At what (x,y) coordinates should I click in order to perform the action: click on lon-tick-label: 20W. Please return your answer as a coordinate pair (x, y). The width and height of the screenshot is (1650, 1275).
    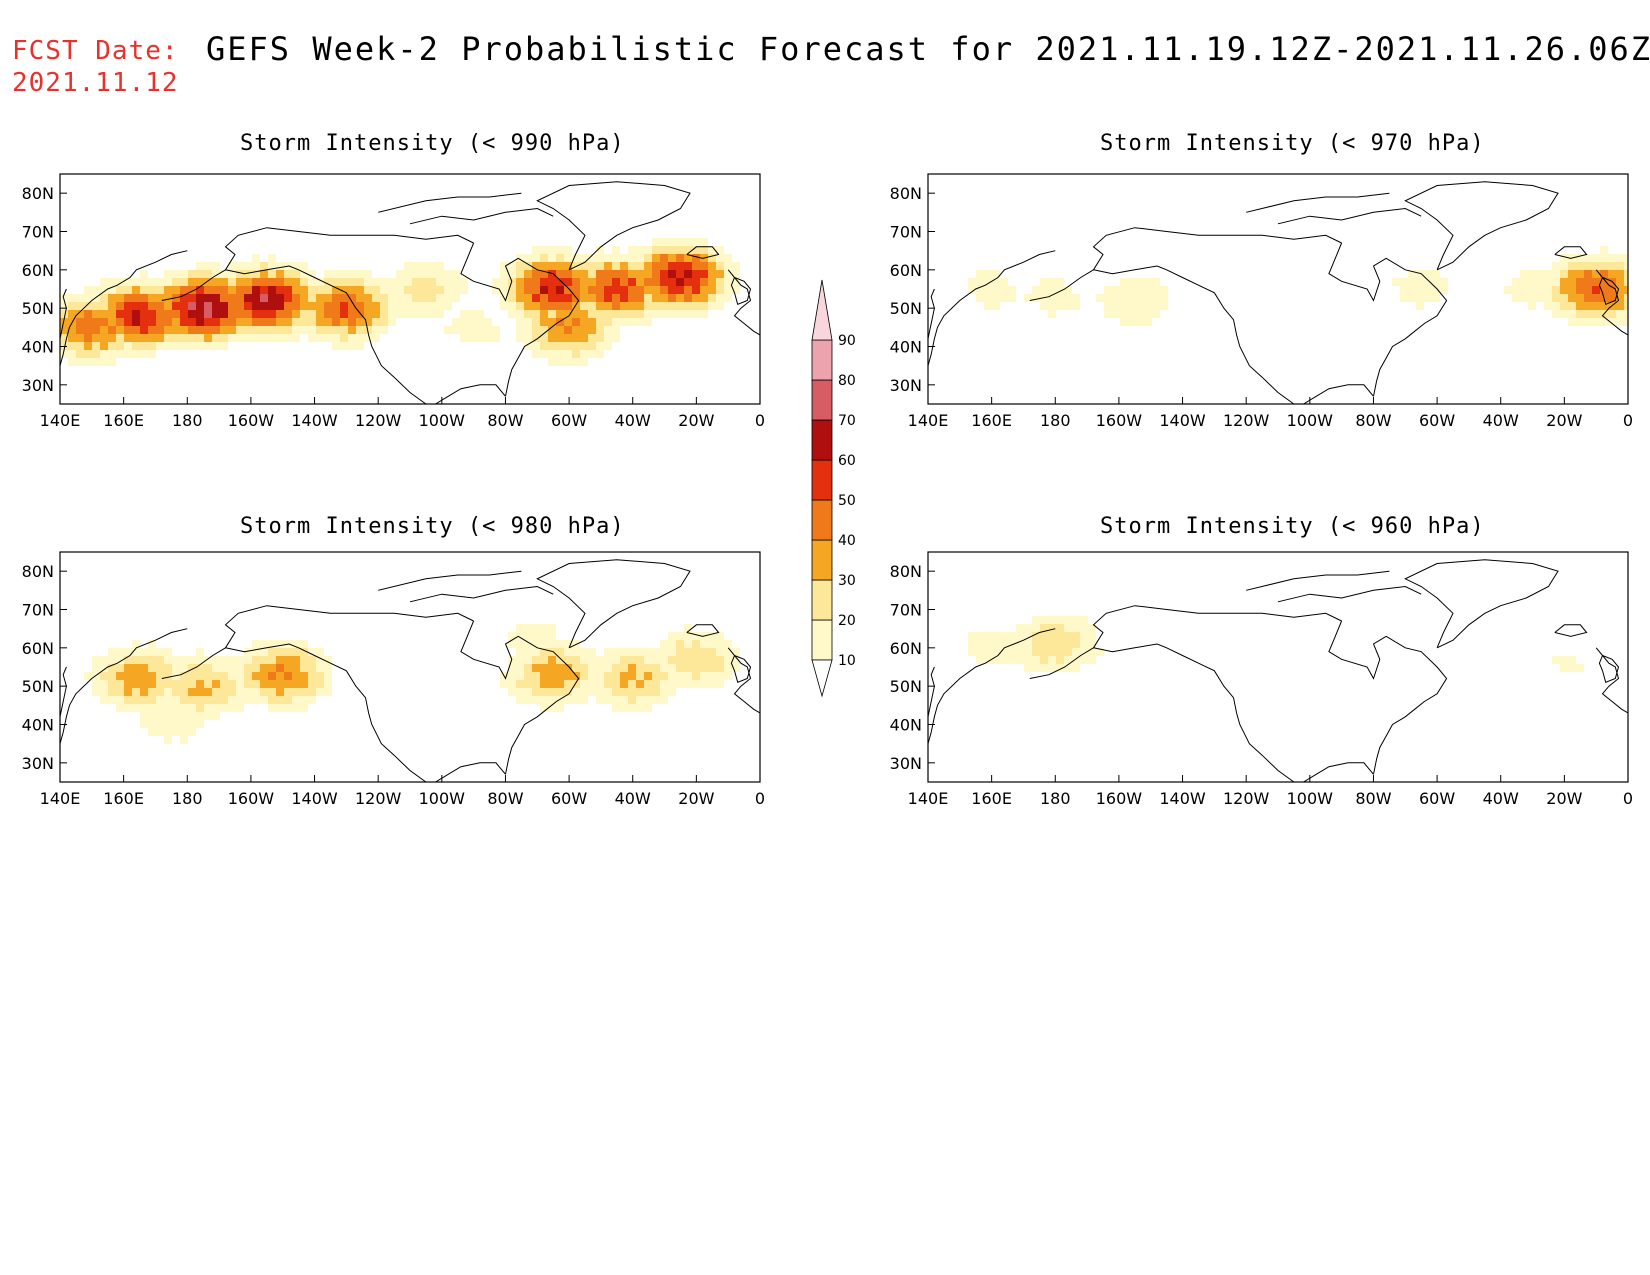
    Looking at the image, I should click on (696, 420).